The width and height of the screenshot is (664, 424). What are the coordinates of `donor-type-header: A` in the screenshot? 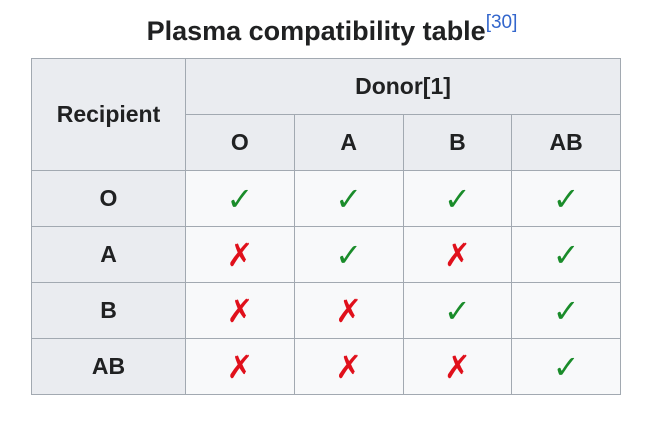 It's located at (348, 142).